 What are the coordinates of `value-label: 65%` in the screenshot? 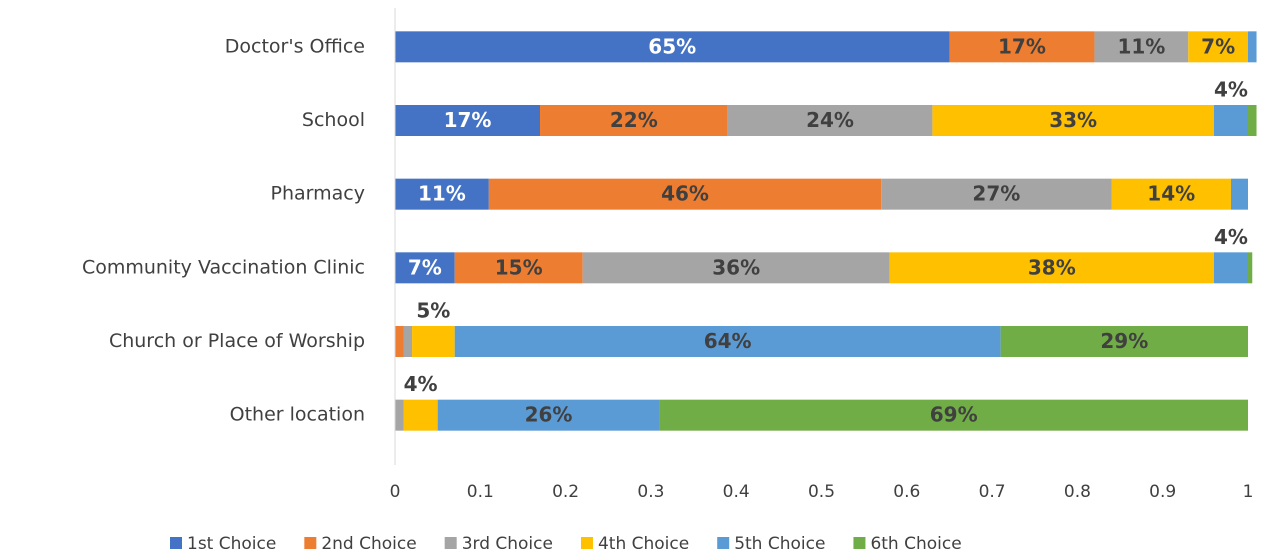 It's located at (672, 46).